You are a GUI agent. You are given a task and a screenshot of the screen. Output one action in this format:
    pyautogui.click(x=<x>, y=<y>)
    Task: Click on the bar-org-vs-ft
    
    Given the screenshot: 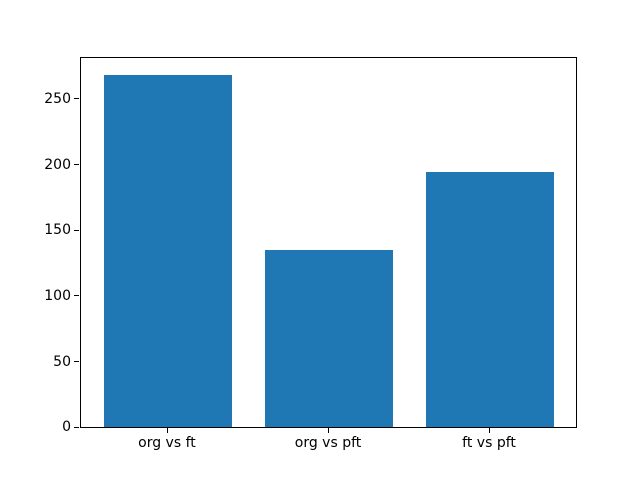 What is the action you would take?
    pyautogui.click(x=168, y=251)
    